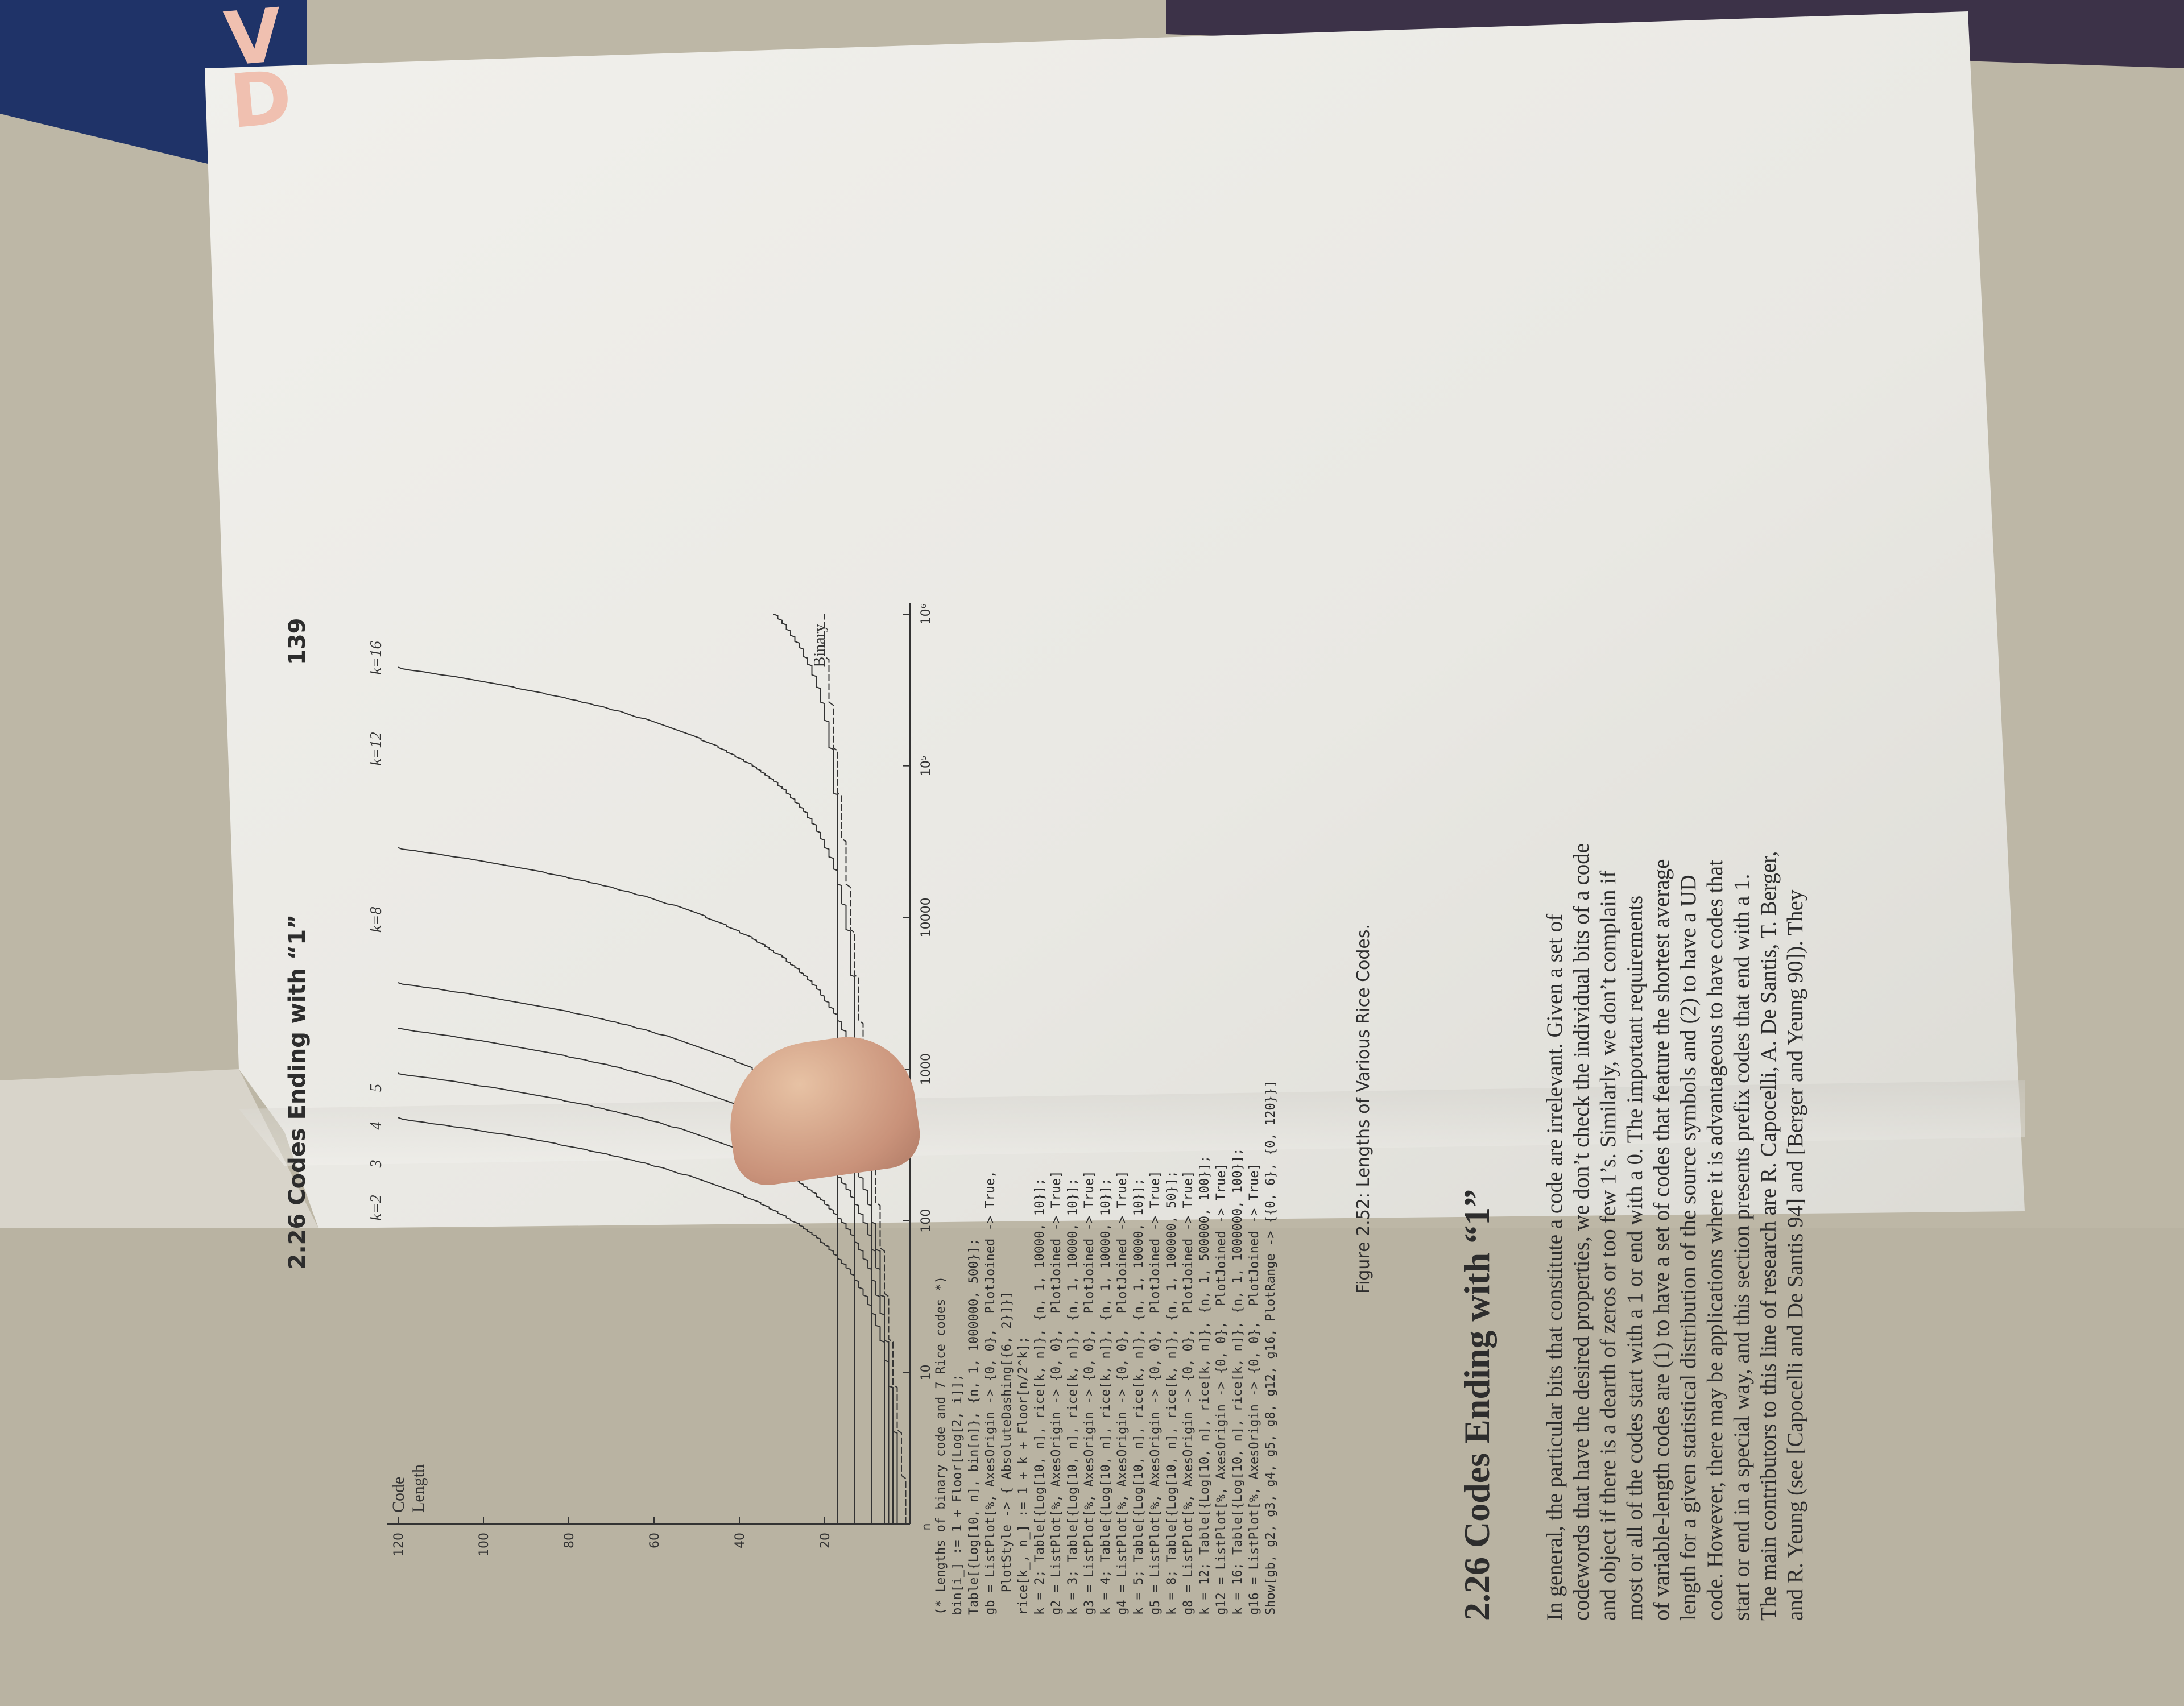  What do you see at coordinates (825, 1540) in the screenshot?
I see `y-tick-label: 20` at bounding box center [825, 1540].